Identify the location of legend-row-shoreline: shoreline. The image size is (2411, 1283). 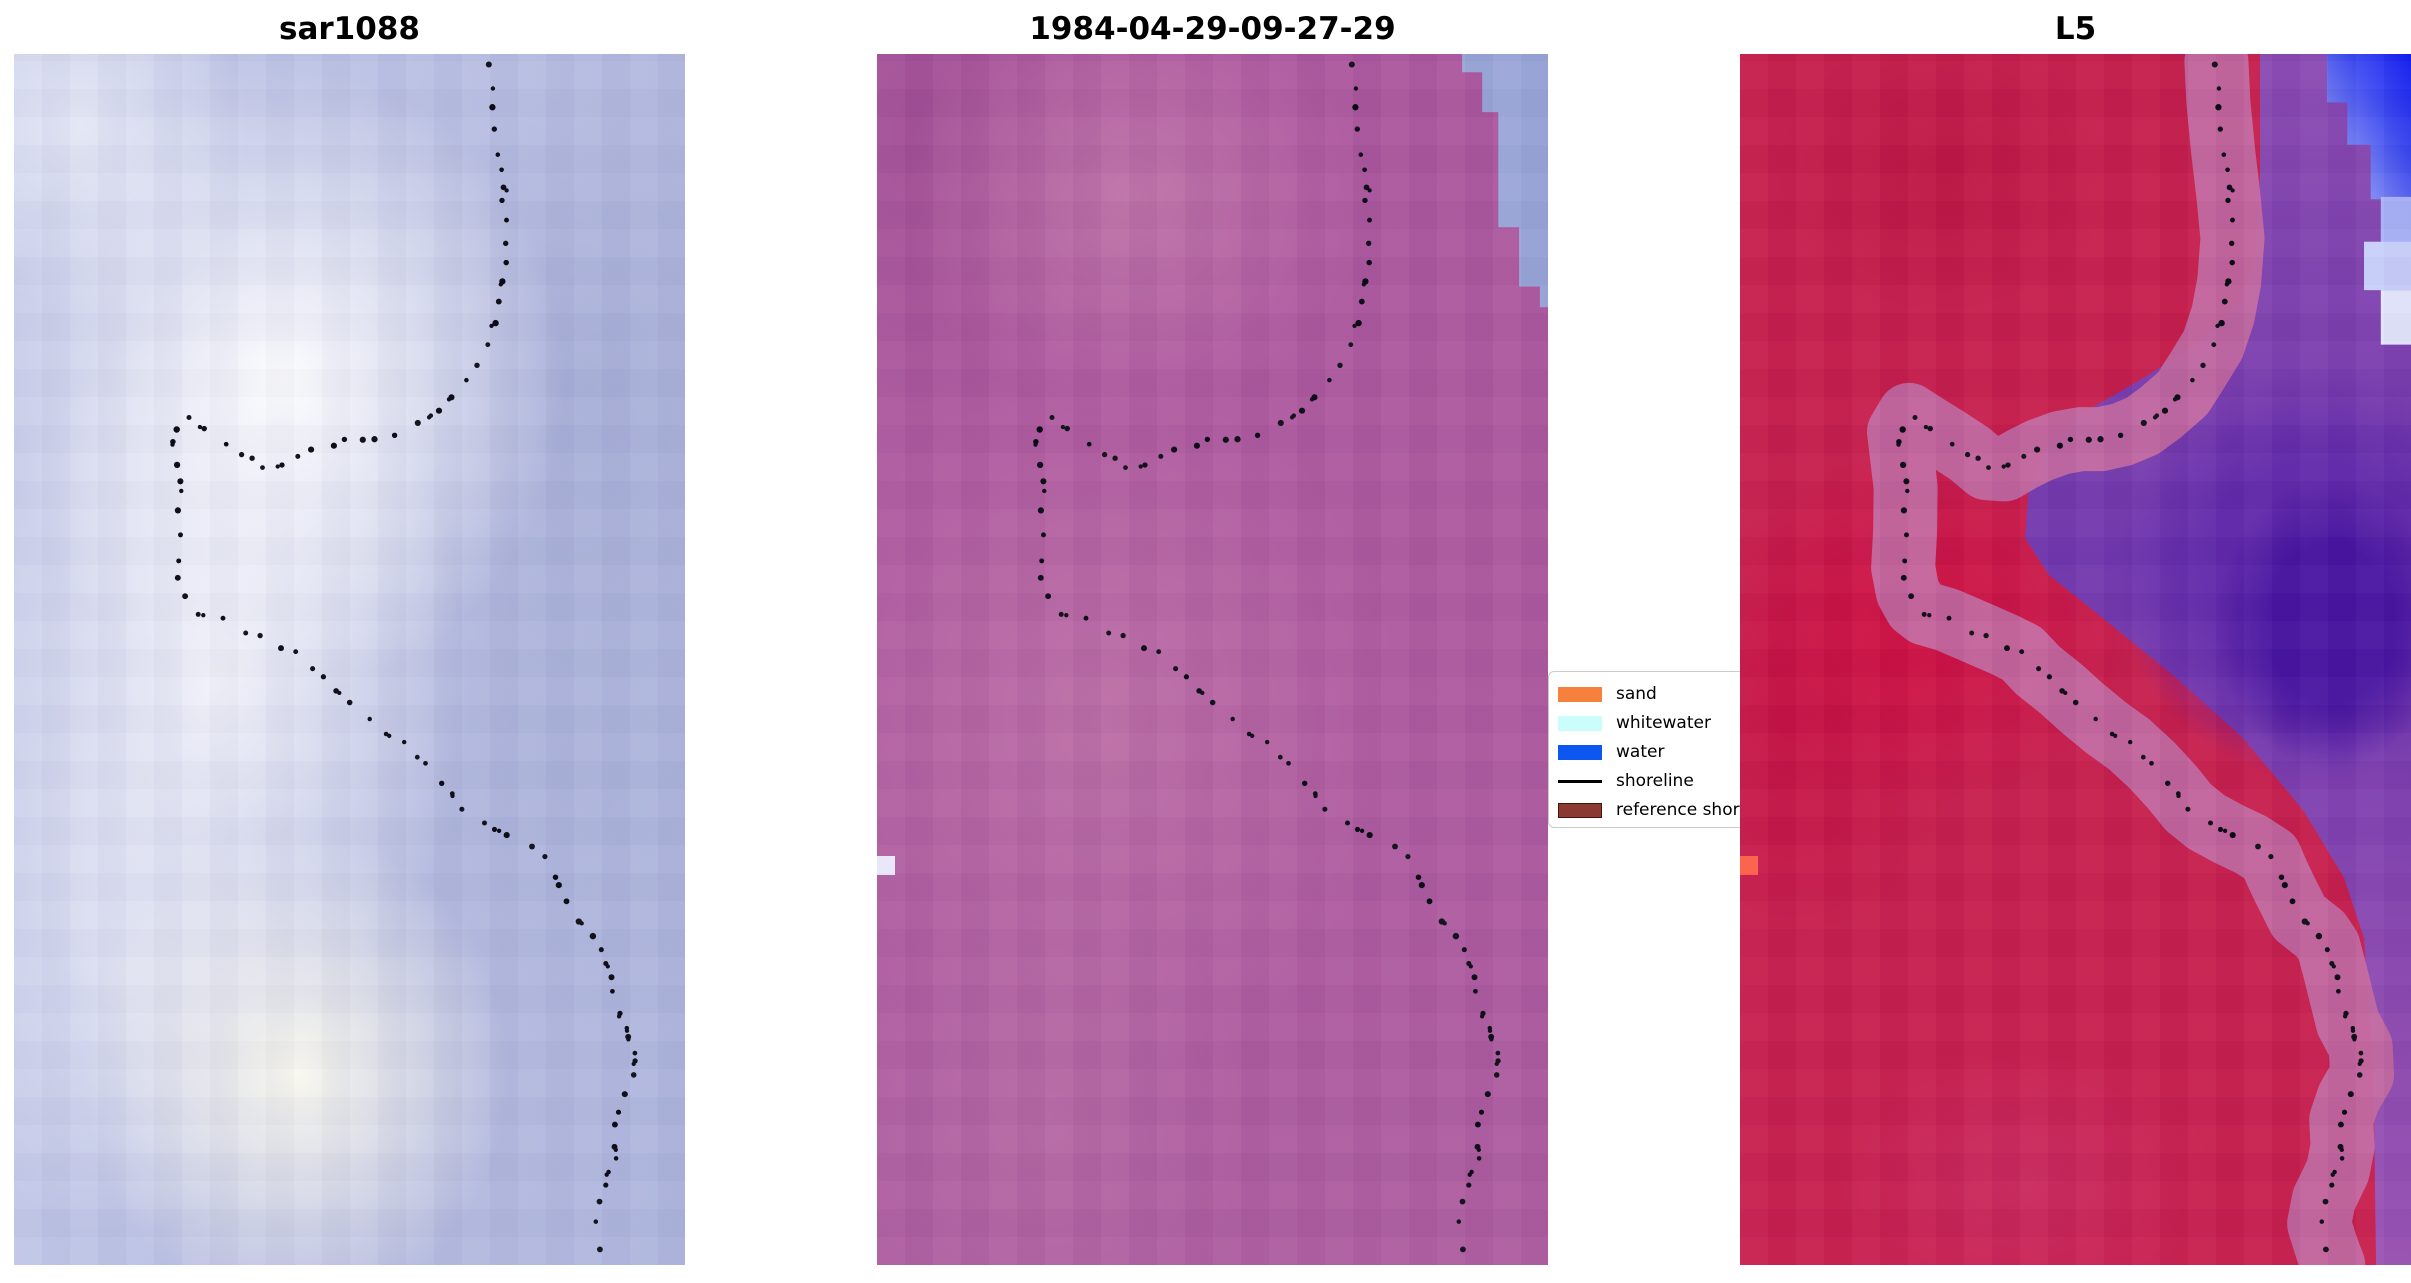
(1669, 781).